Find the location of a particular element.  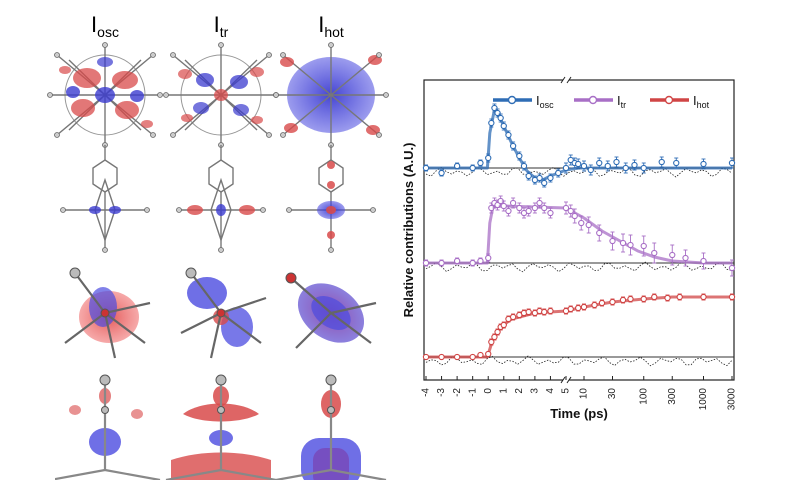

zoom-a-hot is located at coordinates (331, 310).